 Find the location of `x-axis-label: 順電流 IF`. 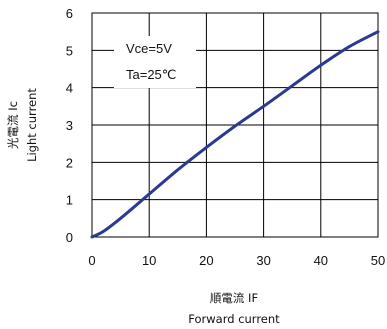

x-axis-label: 順電流 IF is located at coordinates (234, 298).